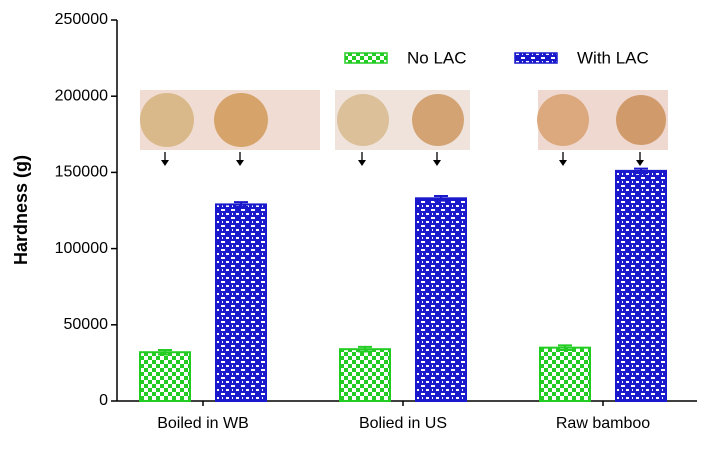 The image size is (702, 451). Describe the element at coordinates (81, 248) in the screenshot. I see `y-tick-label: 100000` at that location.